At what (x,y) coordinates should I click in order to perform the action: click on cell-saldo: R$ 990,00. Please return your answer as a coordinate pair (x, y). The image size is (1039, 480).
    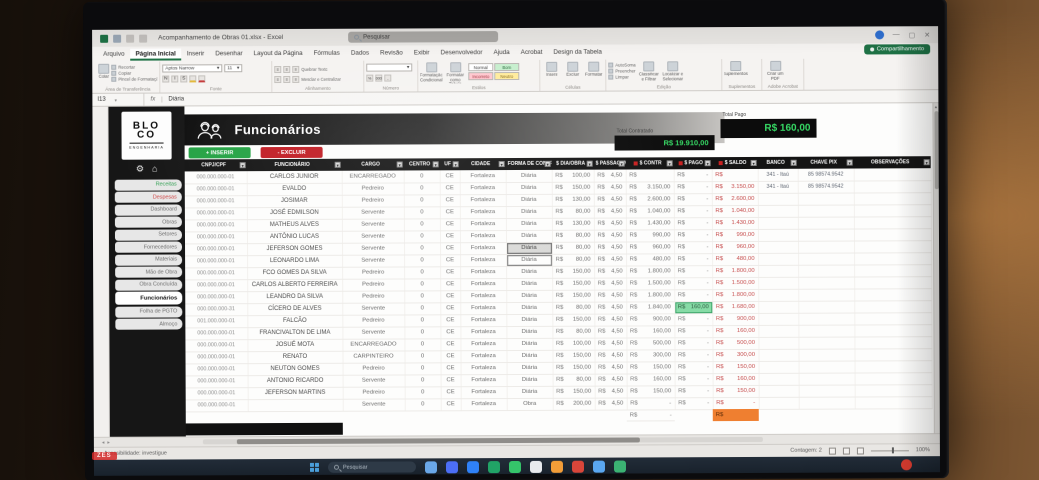
    Looking at the image, I should click on (735, 235).